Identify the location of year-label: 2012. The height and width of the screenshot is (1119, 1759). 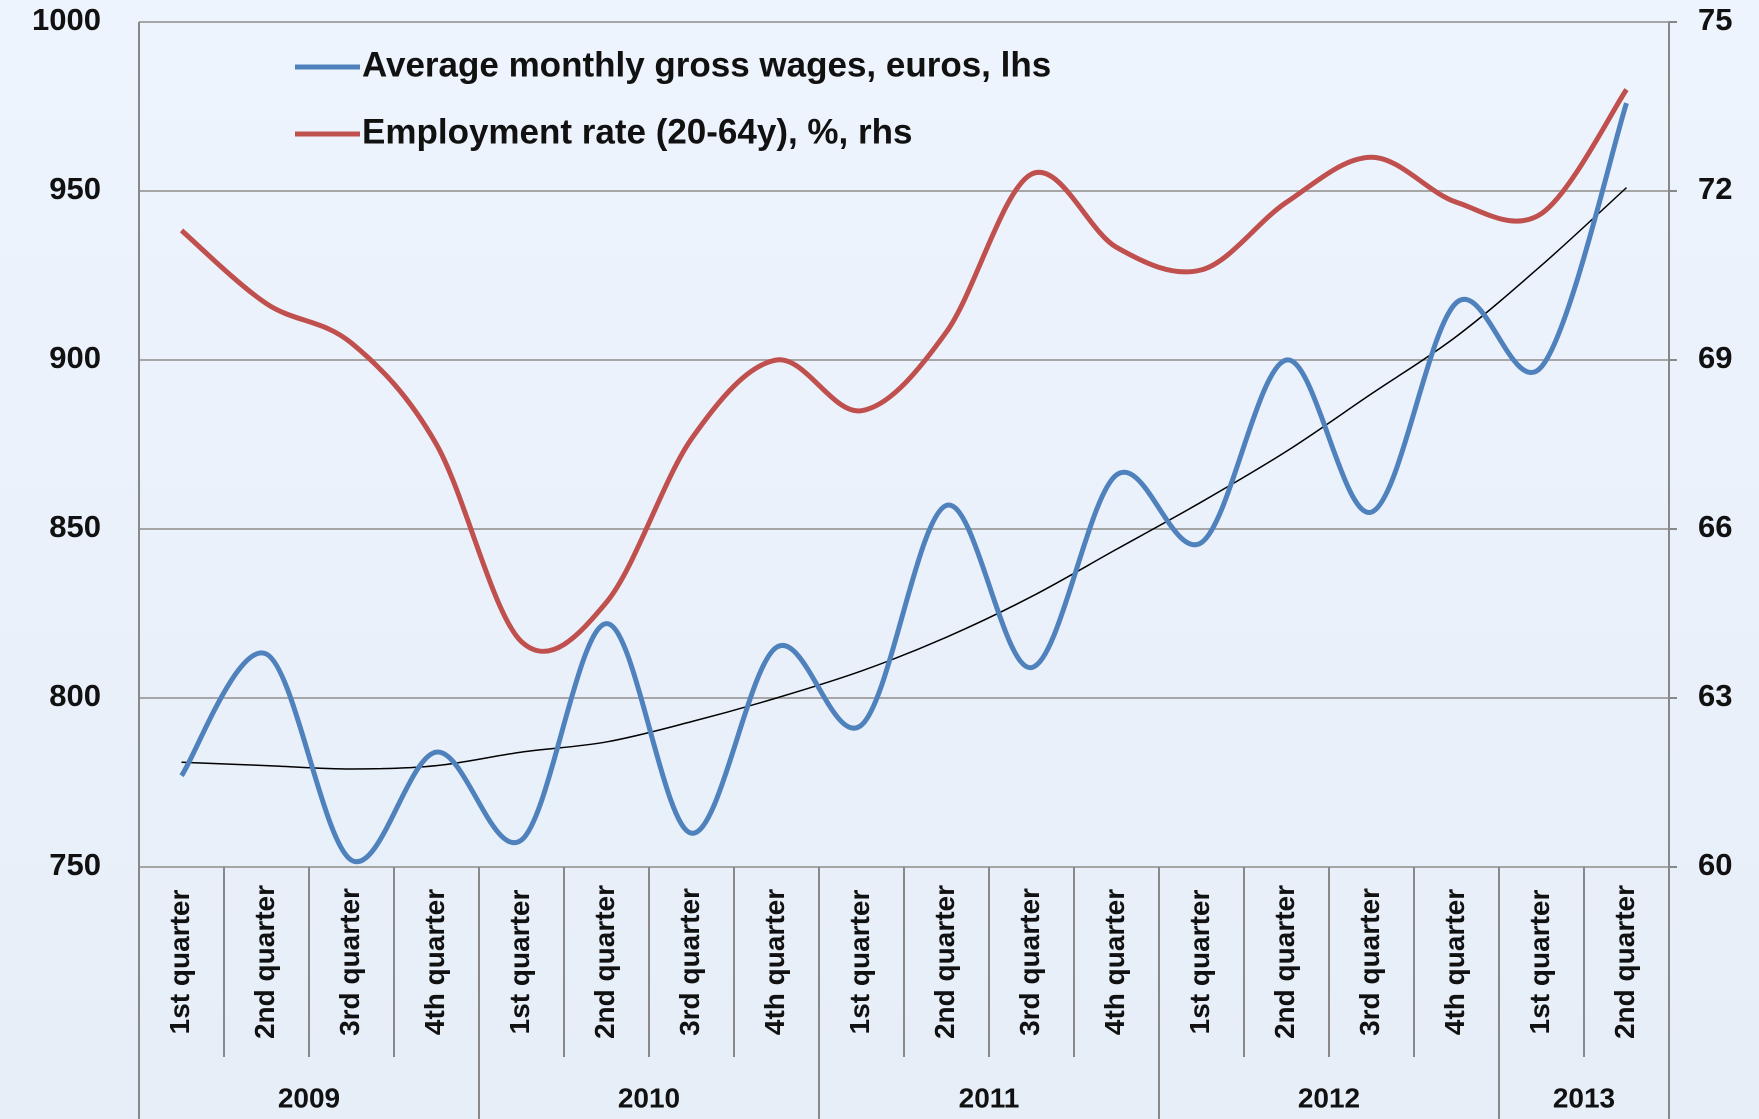
(1329, 1097).